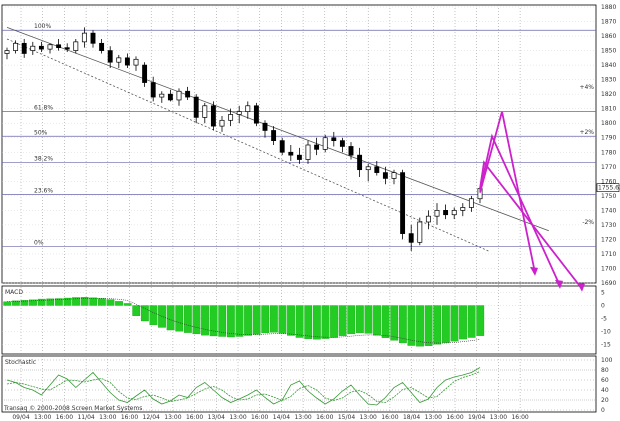  What do you see at coordinates (606, 344) in the screenshot?
I see `macd-y-tick-label: -15` at bounding box center [606, 344].